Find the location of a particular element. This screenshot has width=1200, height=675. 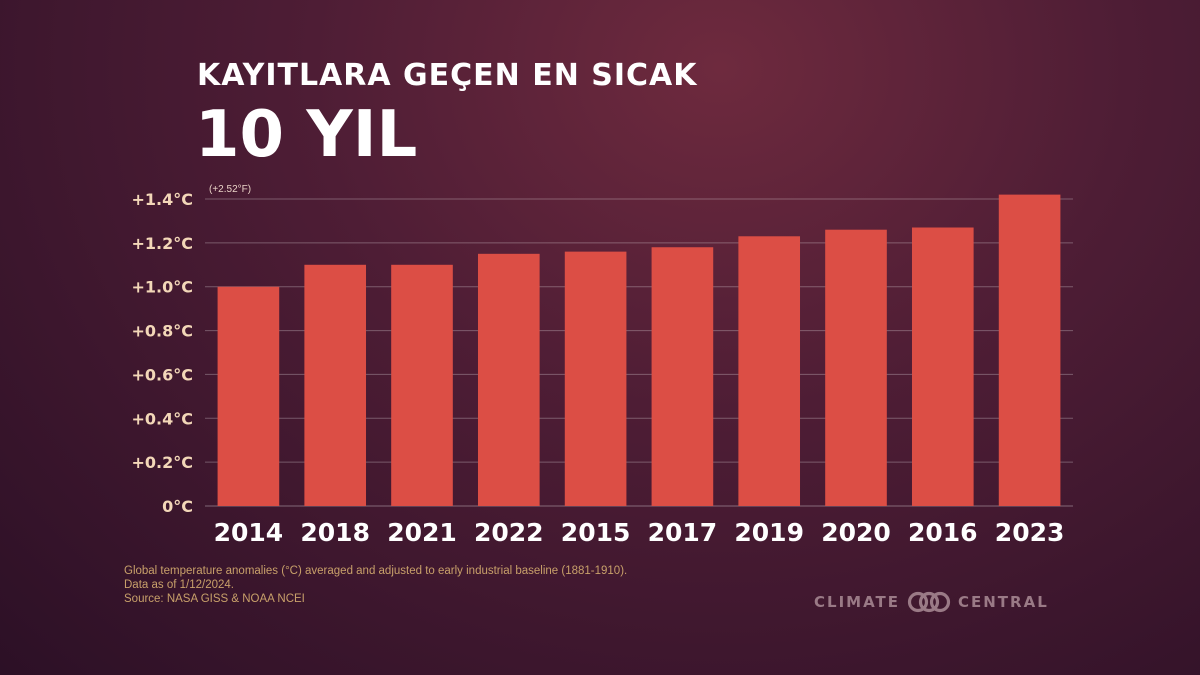

climate-central-logo: CLIMATE CENTRAL is located at coordinates (931, 602).